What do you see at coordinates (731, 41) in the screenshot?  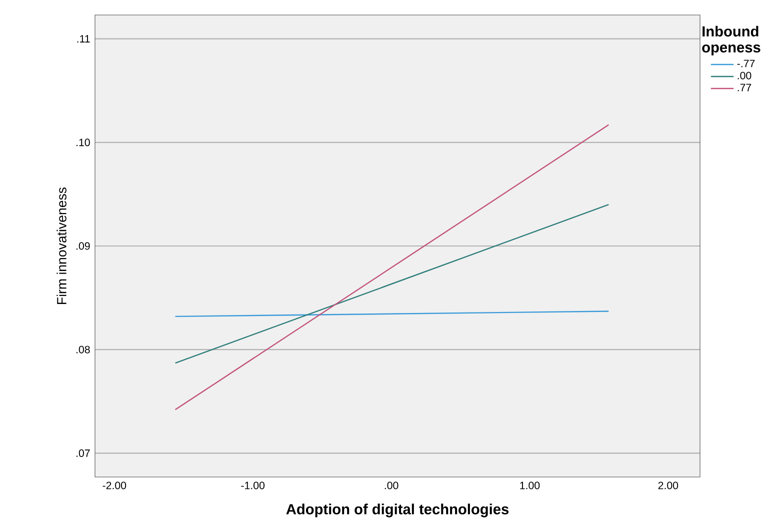 I see `legend-title: Inbound openess` at bounding box center [731, 41].